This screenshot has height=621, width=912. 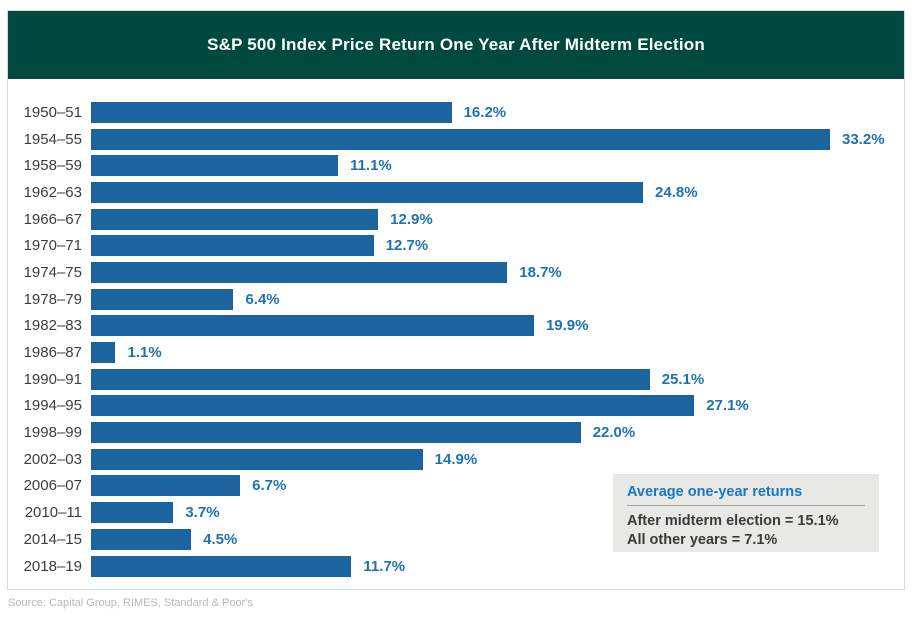 I want to click on value-label: 1.1%, so click(x=144, y=353).